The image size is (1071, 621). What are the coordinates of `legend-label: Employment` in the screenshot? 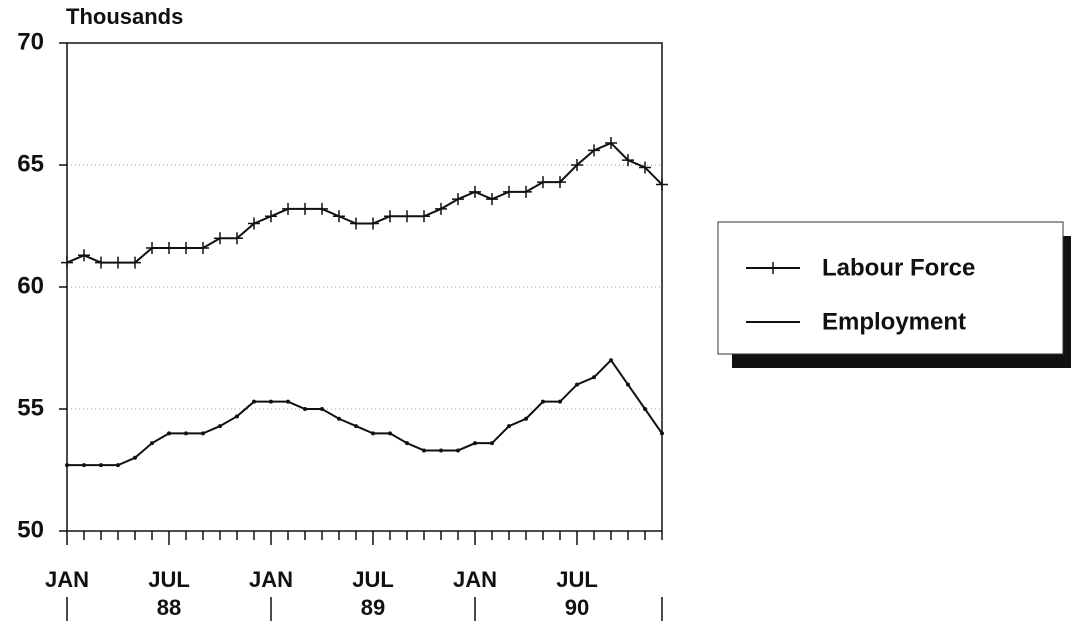 It's located at (894, 321).